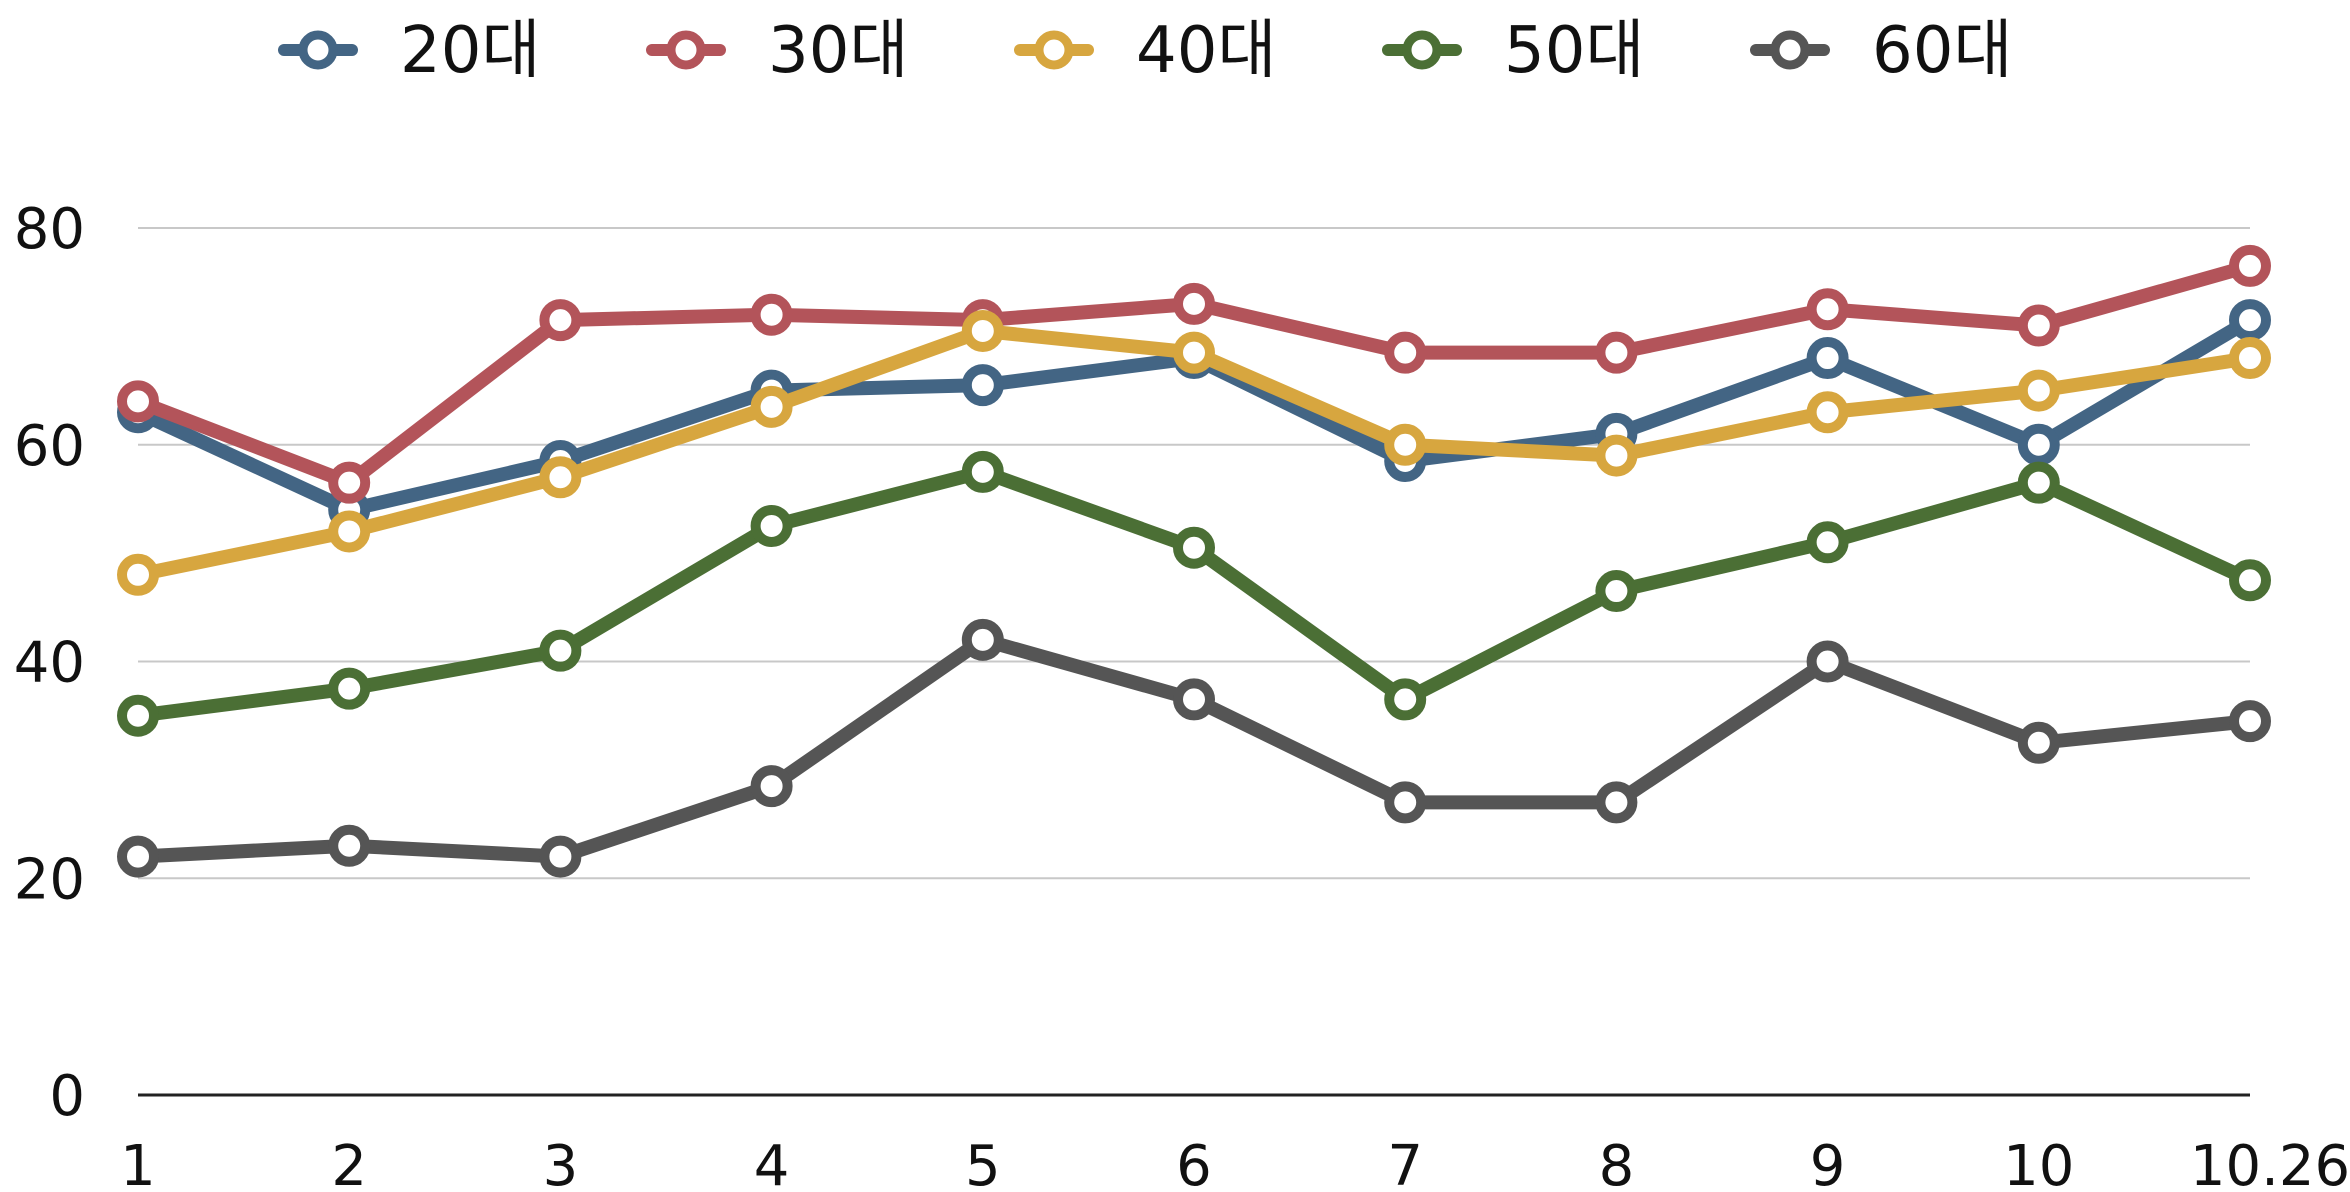 This screenshot has height=1192, width=2350. Describe the element at coordinates (349, 1163) in the screenshot. I see `x-tick-label: 2` at that location.